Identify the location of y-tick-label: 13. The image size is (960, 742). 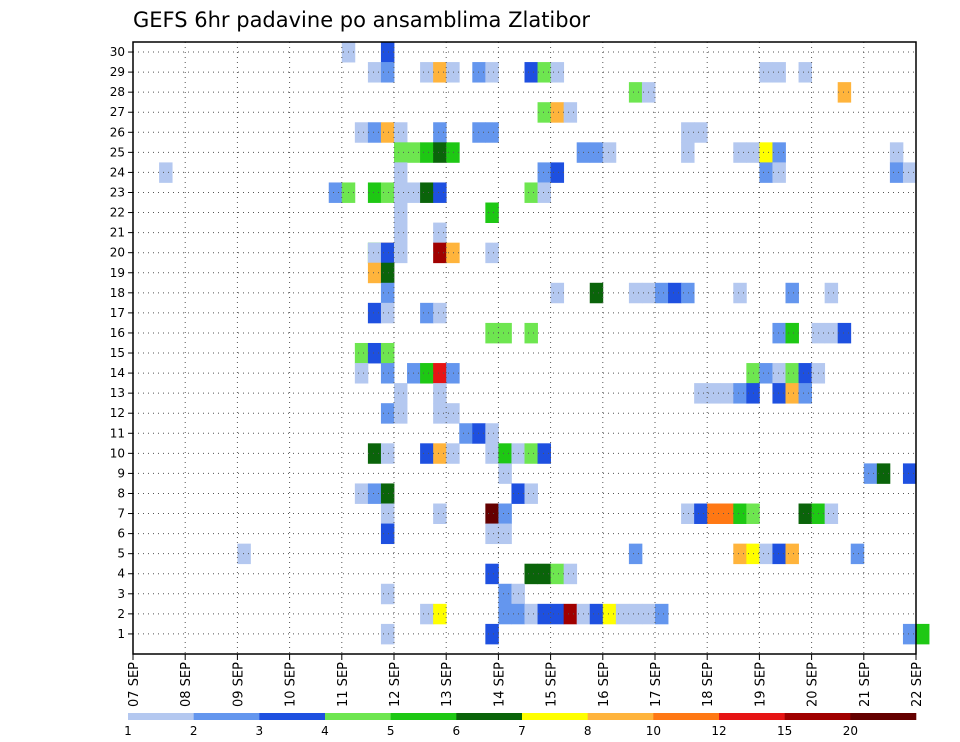
(117, 393).